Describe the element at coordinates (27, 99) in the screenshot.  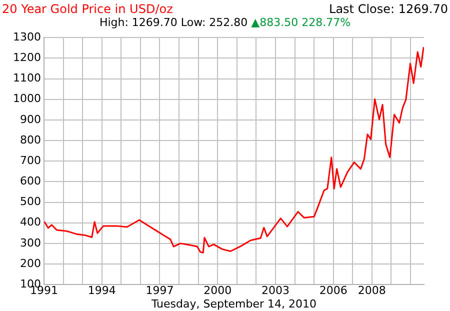
I see `y-tick-label: 1000` at that location.